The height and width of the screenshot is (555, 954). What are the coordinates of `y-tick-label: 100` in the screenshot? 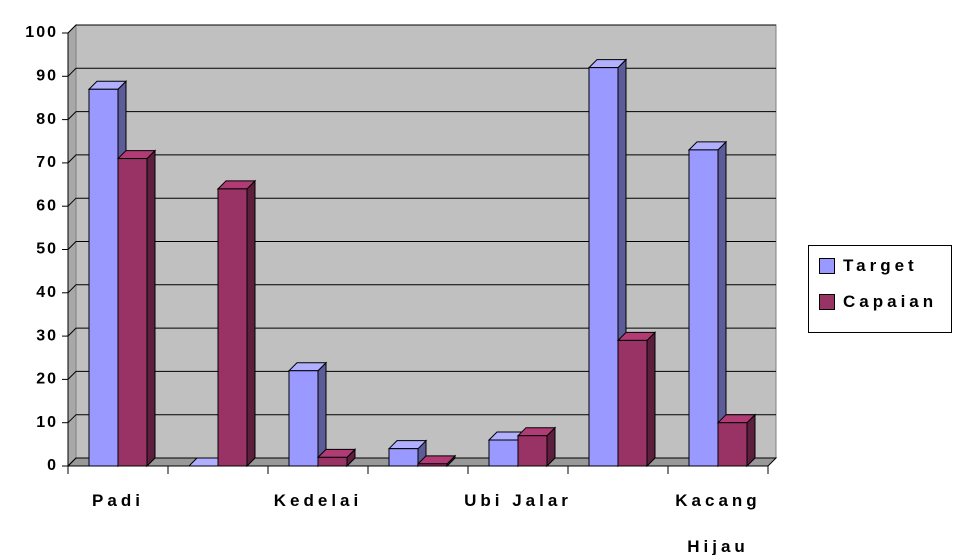 It's located at (41, 32).